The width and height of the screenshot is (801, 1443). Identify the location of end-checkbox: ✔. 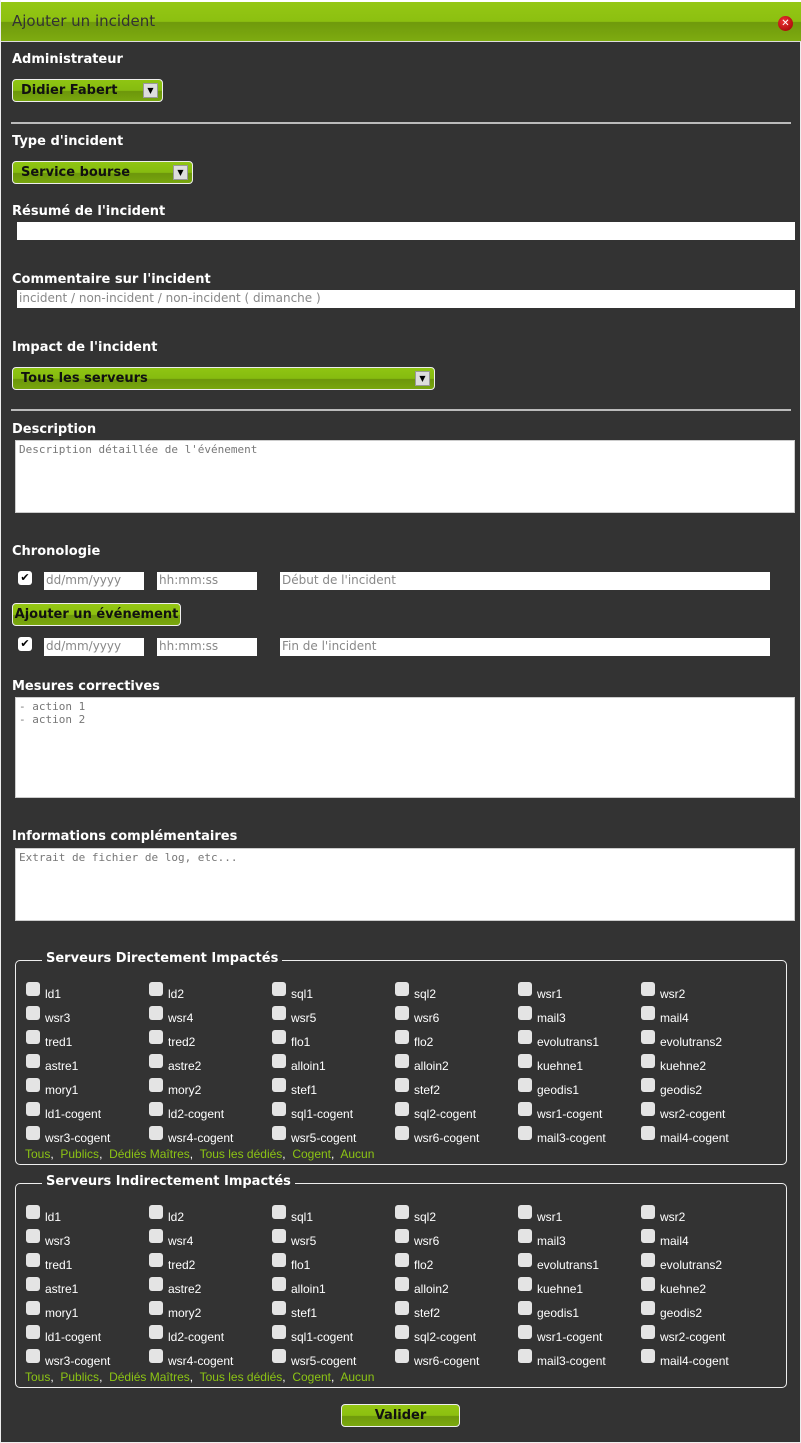
(25, 644).